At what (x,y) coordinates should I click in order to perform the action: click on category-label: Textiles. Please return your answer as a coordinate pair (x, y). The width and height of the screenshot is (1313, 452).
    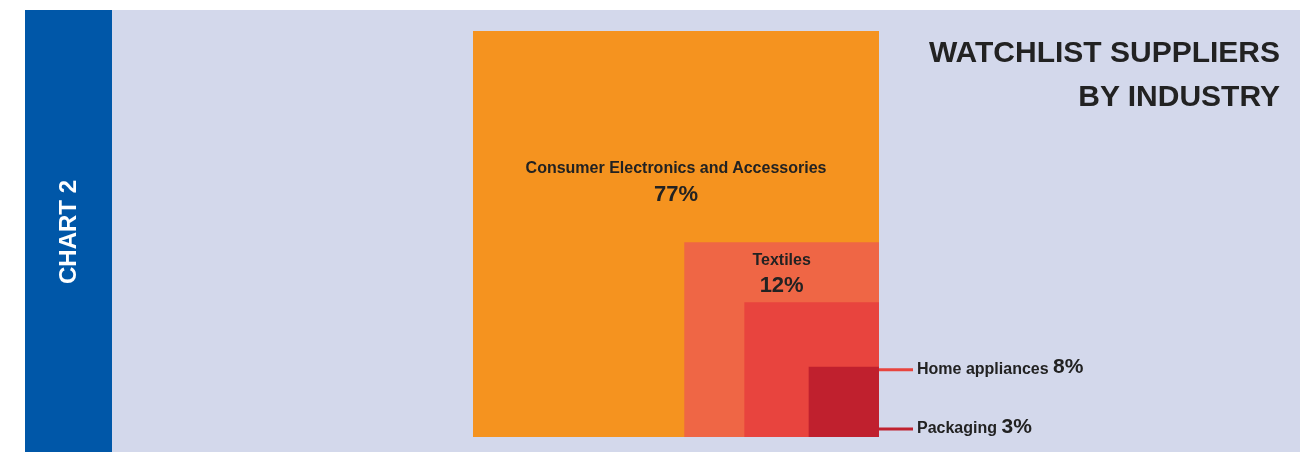
    Looking at the image, I should click on (781, 259).